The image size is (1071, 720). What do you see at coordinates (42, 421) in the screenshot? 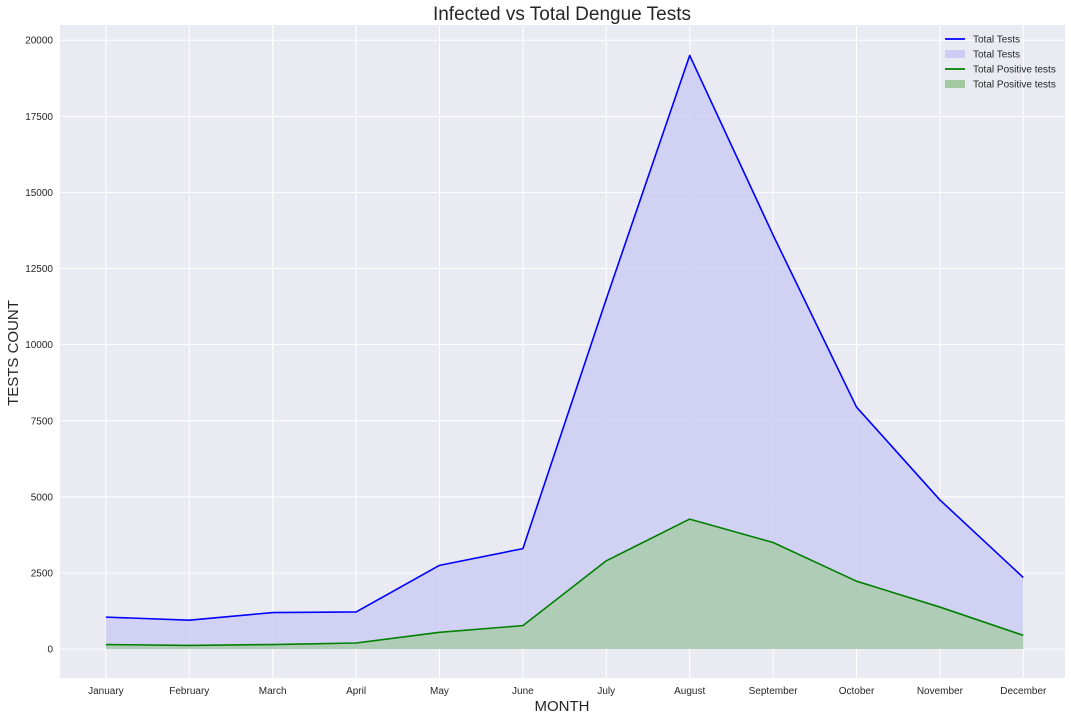
I see `y-tick-label: 7500` at bounding box center [42, 421].